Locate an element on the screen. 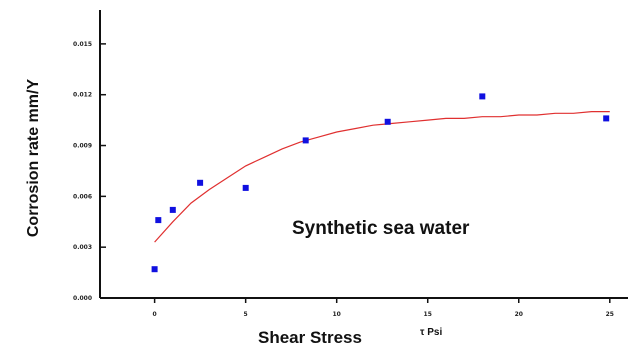  x-ticks: 0 5 10 15 20 25 is located at coordinates (383, 308).